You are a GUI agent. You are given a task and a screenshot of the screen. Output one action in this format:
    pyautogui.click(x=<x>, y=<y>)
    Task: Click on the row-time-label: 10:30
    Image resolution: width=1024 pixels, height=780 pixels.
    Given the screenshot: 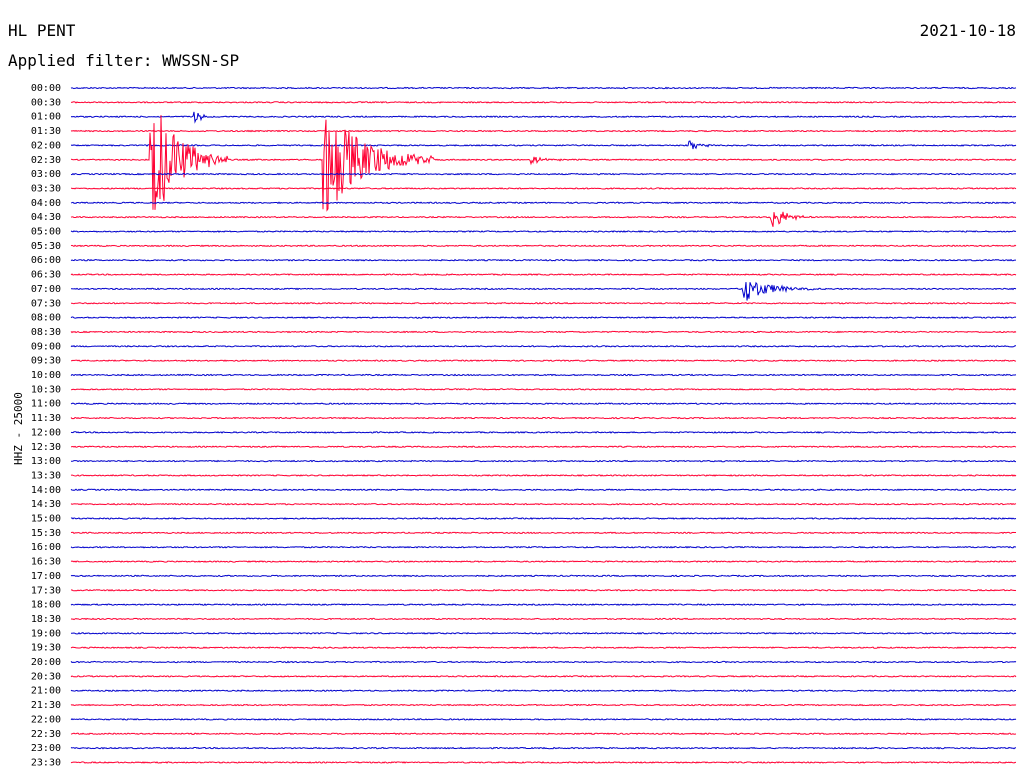 What is the action you would take?
    pyautogui.click(x=46, y=389)
    